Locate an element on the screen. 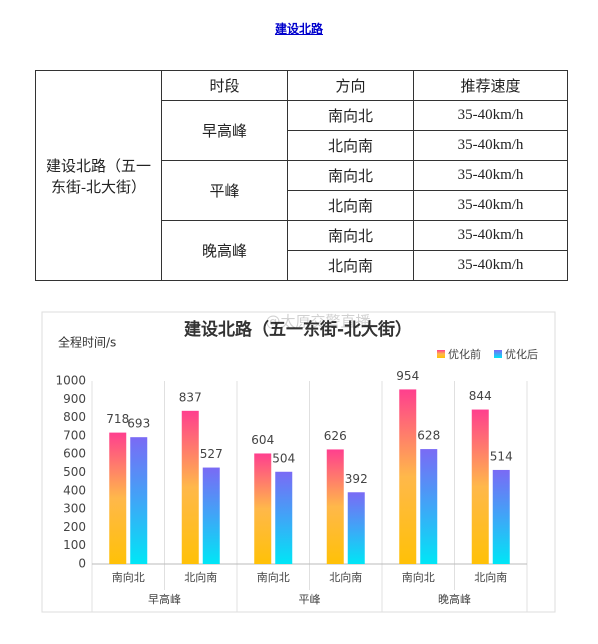 Image resolution: width=598 pixels, height=644 pixels. y-tick-label: 500 is located at coordinates (74, 472).